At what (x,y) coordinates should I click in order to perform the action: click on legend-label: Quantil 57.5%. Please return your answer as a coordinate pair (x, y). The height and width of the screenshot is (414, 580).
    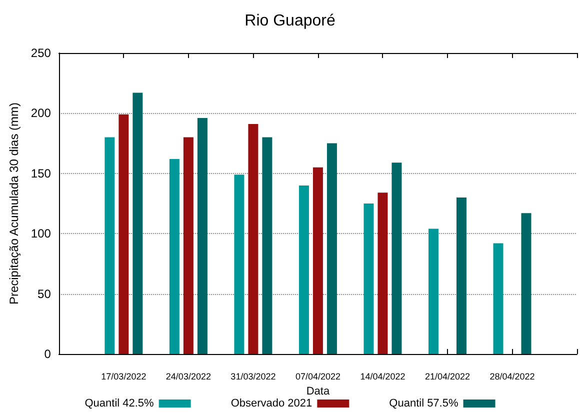
    Looking at the image, I should click on (423, 404).